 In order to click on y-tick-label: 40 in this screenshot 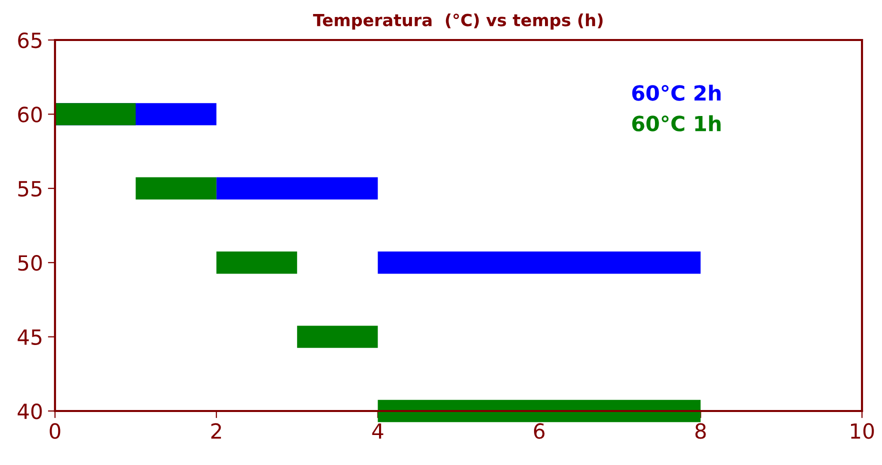, I will do `click(30, 411)`.